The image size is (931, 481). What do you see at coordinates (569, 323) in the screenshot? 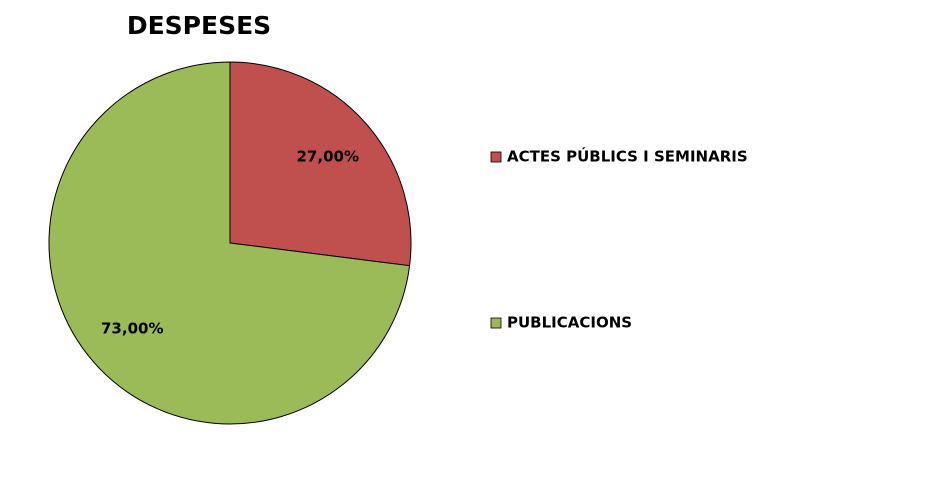
I see `legend-label: PUBLICACIONS` at bounding box center [569, 323].